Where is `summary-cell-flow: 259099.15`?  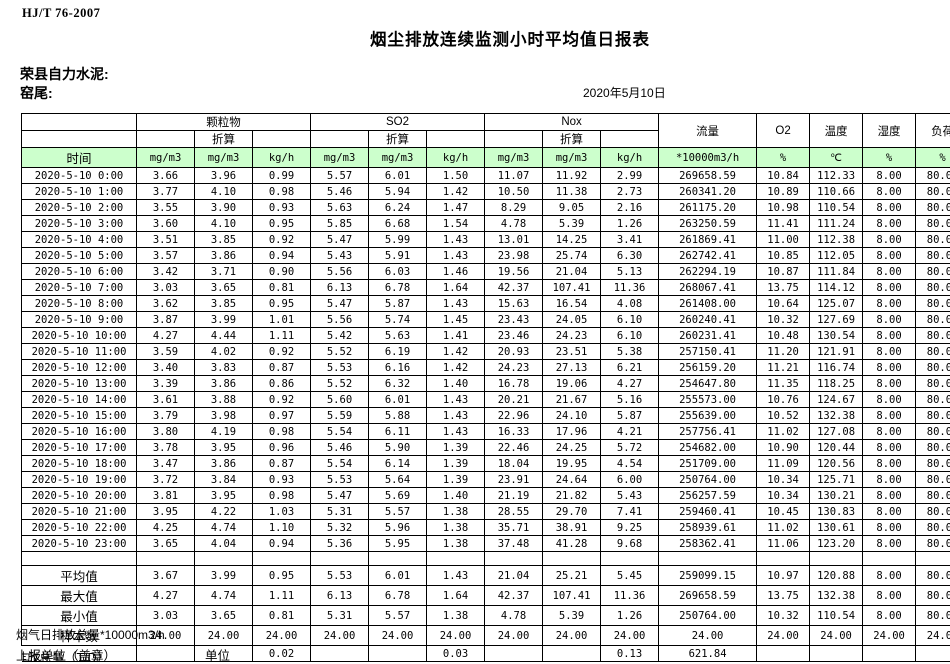 summary-cell-flow: 259099.15 is located at coordinates (708, 576).